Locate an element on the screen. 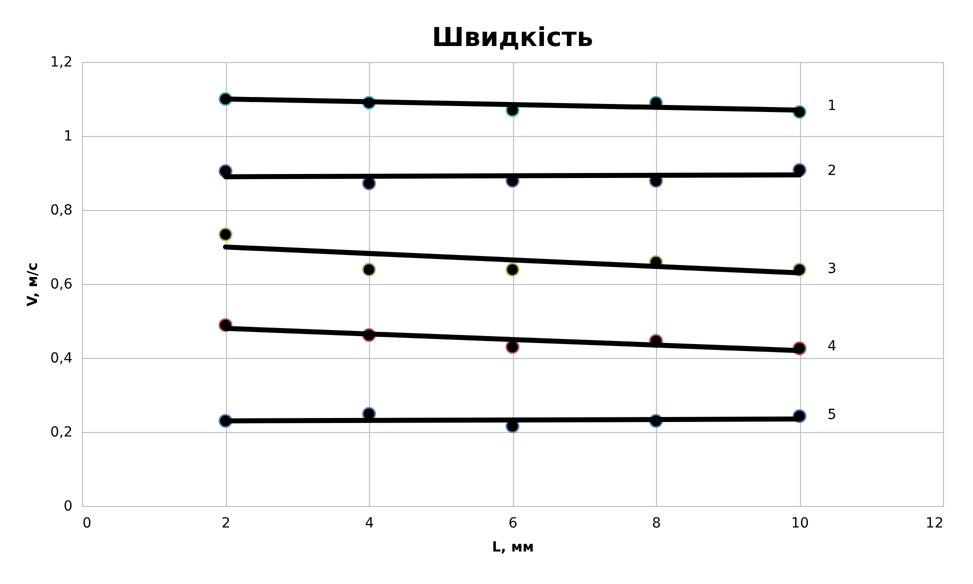 The image size is (973, 584). x-tick-label: 2 is located at coordinates (226, 524).